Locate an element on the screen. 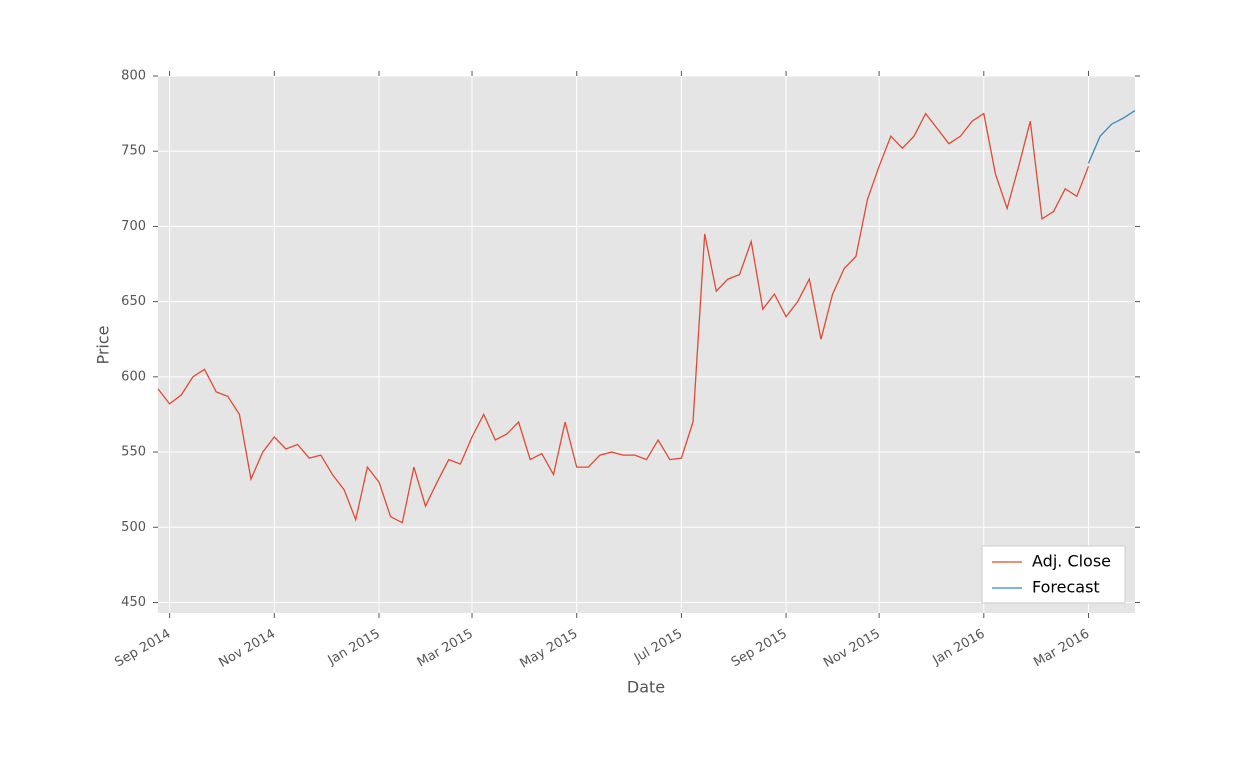 The height and width of the screenshot is (768, 1258). x-tick-label: May 2015 is located at coordinates (548, 649).